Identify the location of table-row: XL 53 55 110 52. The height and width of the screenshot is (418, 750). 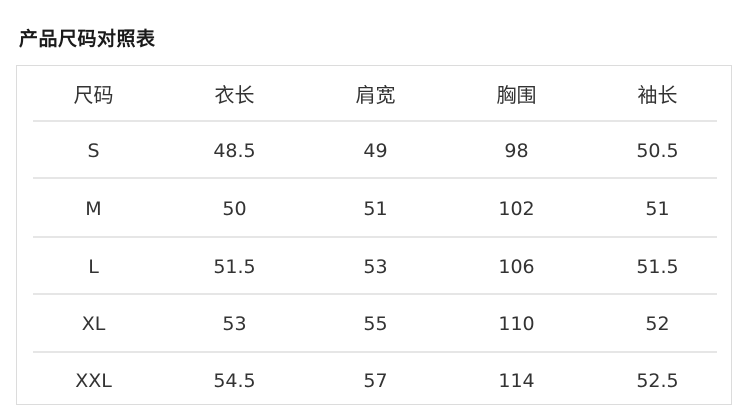
(378, 324).